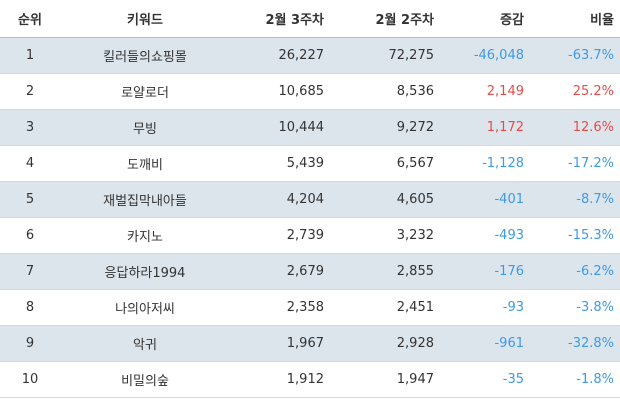 Image resolution: width=620 pixels, height=400 pixels. Describe the element at coordinates (415, 163) in the screenshot. I see `cell-week2: 6,567` at that location.